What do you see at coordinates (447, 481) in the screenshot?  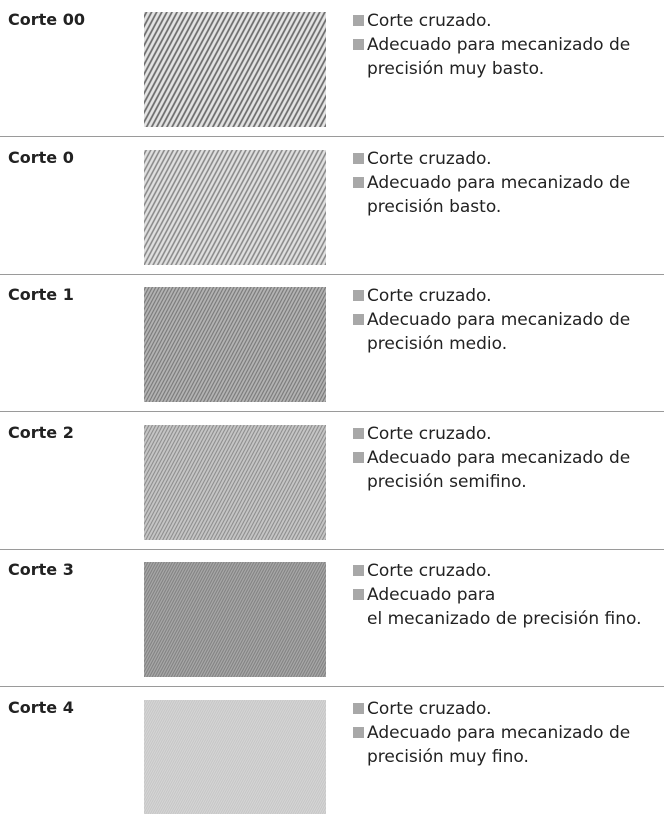 I see `bullet-text: precisión semifino.` at bounding box center [447, 481].